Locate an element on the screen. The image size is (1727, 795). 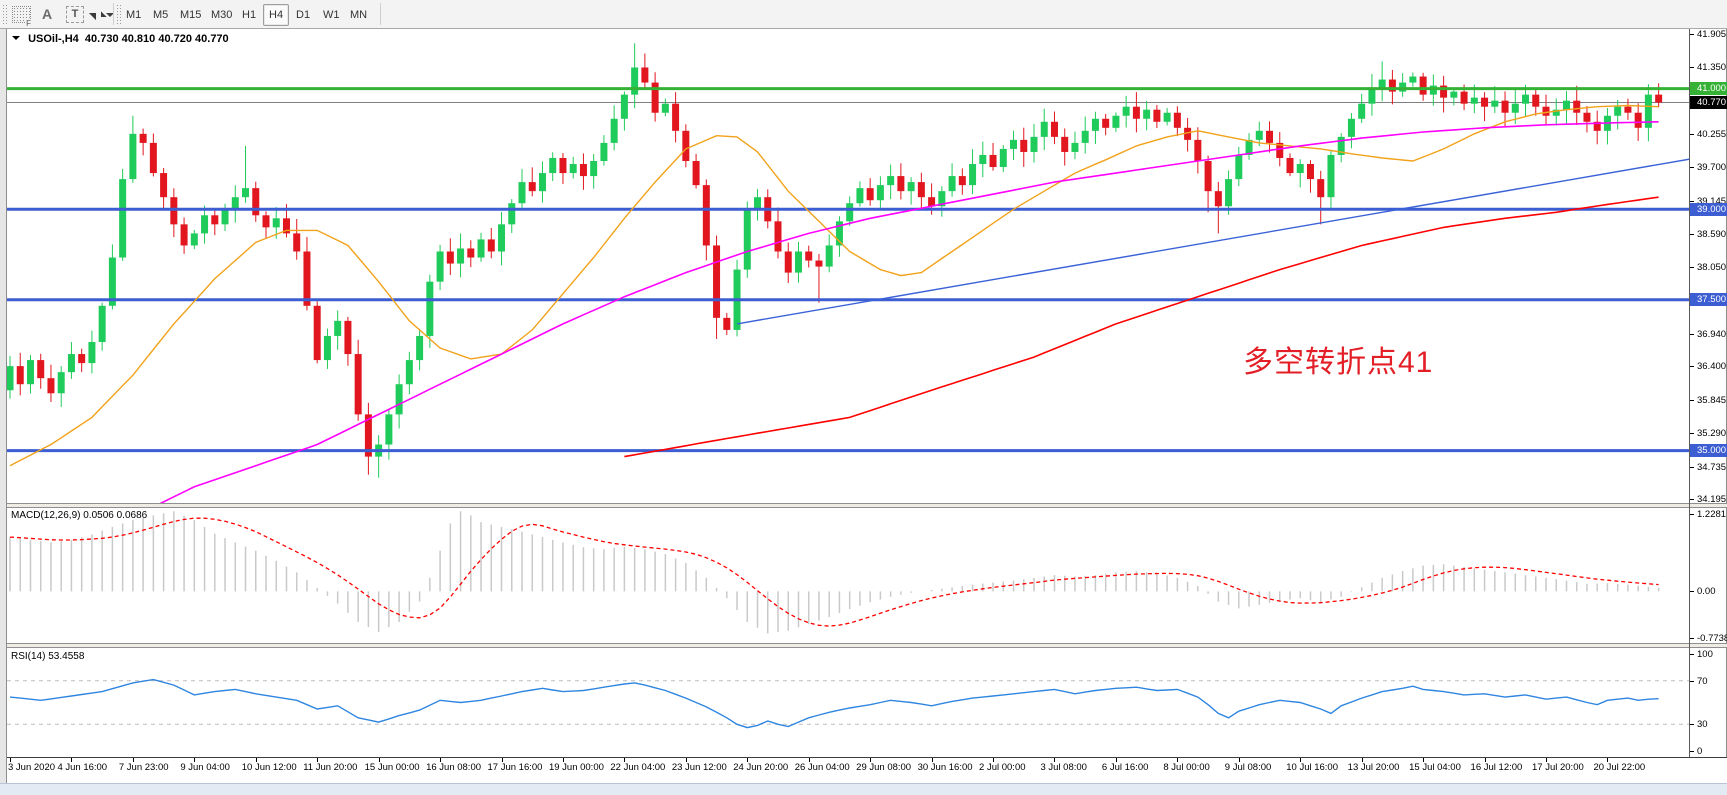
time-axis-border is located at coordinates (867, 757).